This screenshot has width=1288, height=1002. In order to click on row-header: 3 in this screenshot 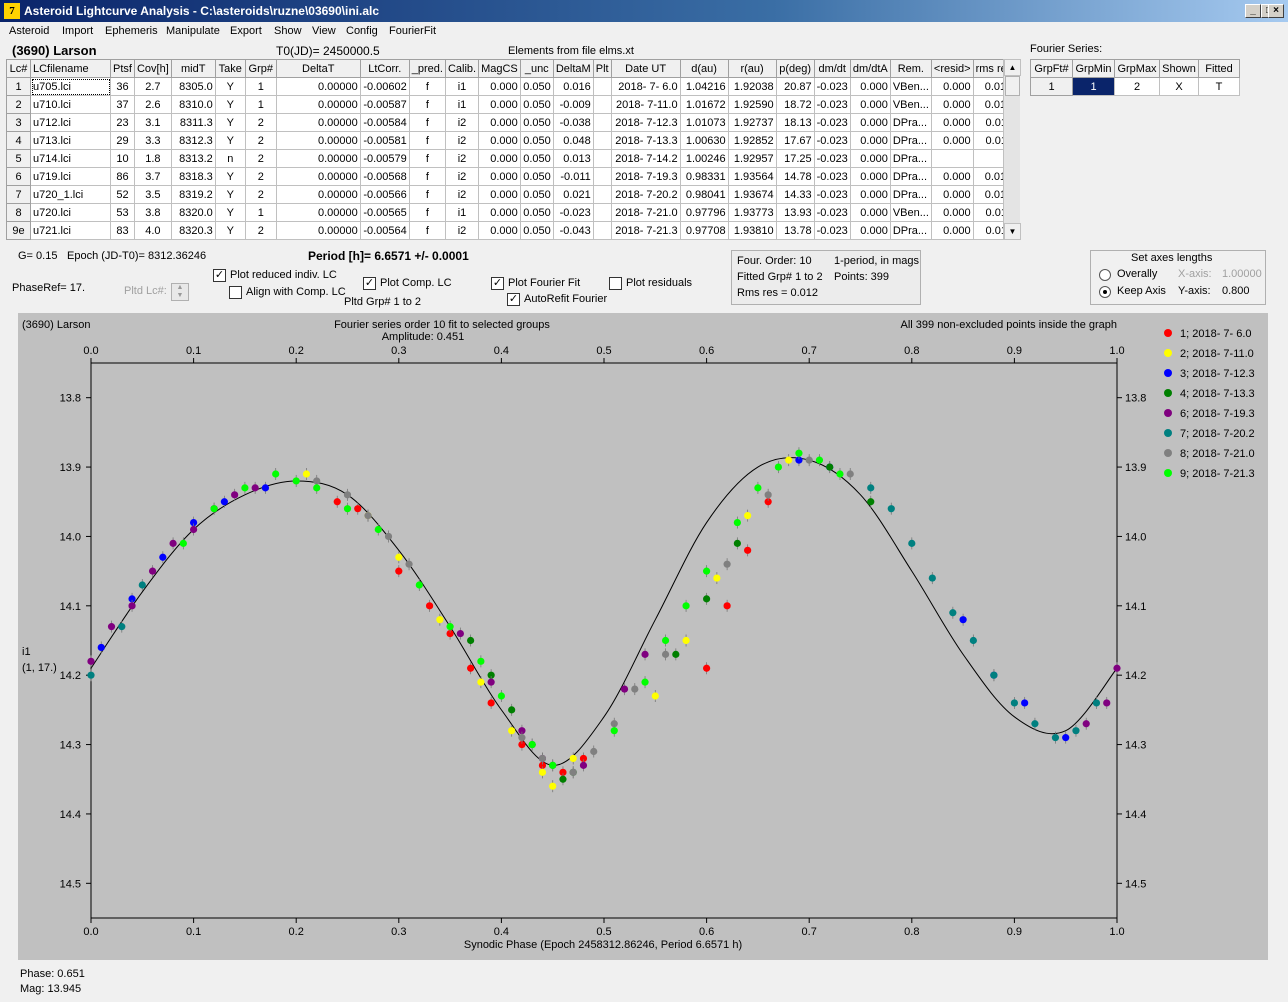, I will do `click(18, 122)`.